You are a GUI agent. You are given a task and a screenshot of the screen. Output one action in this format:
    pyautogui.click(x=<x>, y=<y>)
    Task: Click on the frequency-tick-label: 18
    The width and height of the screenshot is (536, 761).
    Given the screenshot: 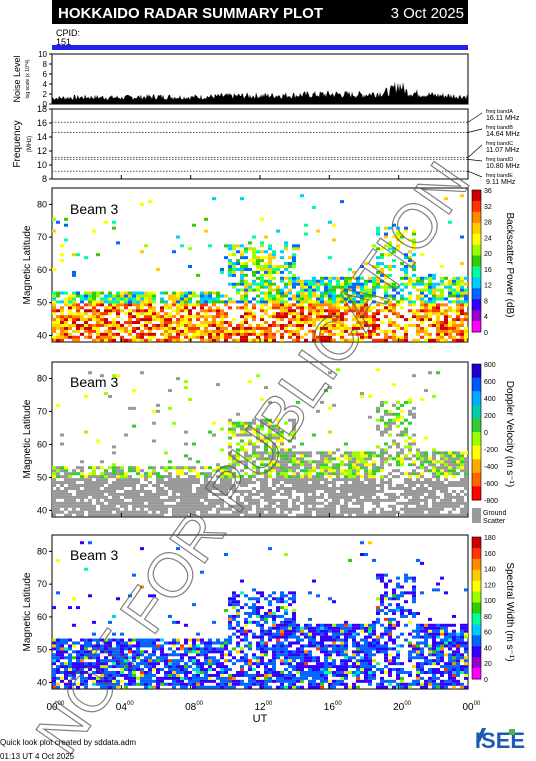 What is the action you would take?
    pyautogui.click(x=42, y=109)
    